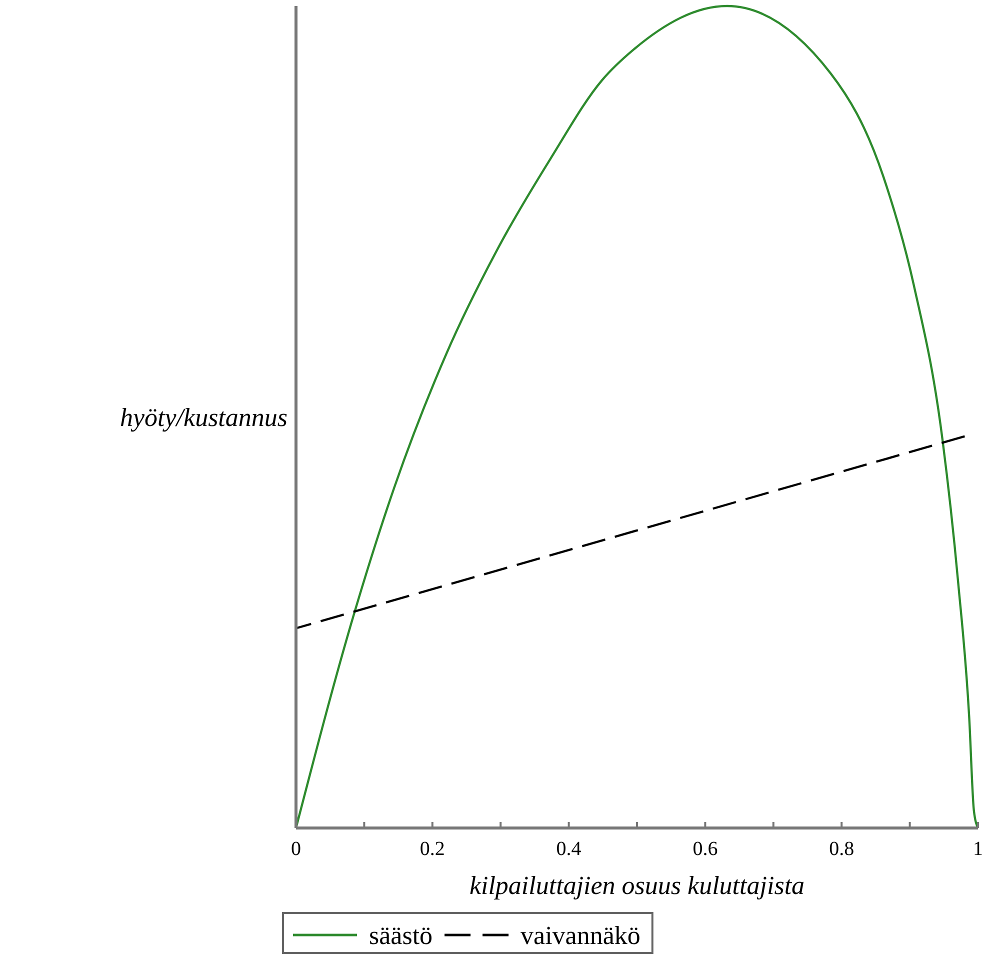 Image resolution: width=991 pixels, height=970 pixels. I want to click on x-tick-label: 1, so click(978, 849).